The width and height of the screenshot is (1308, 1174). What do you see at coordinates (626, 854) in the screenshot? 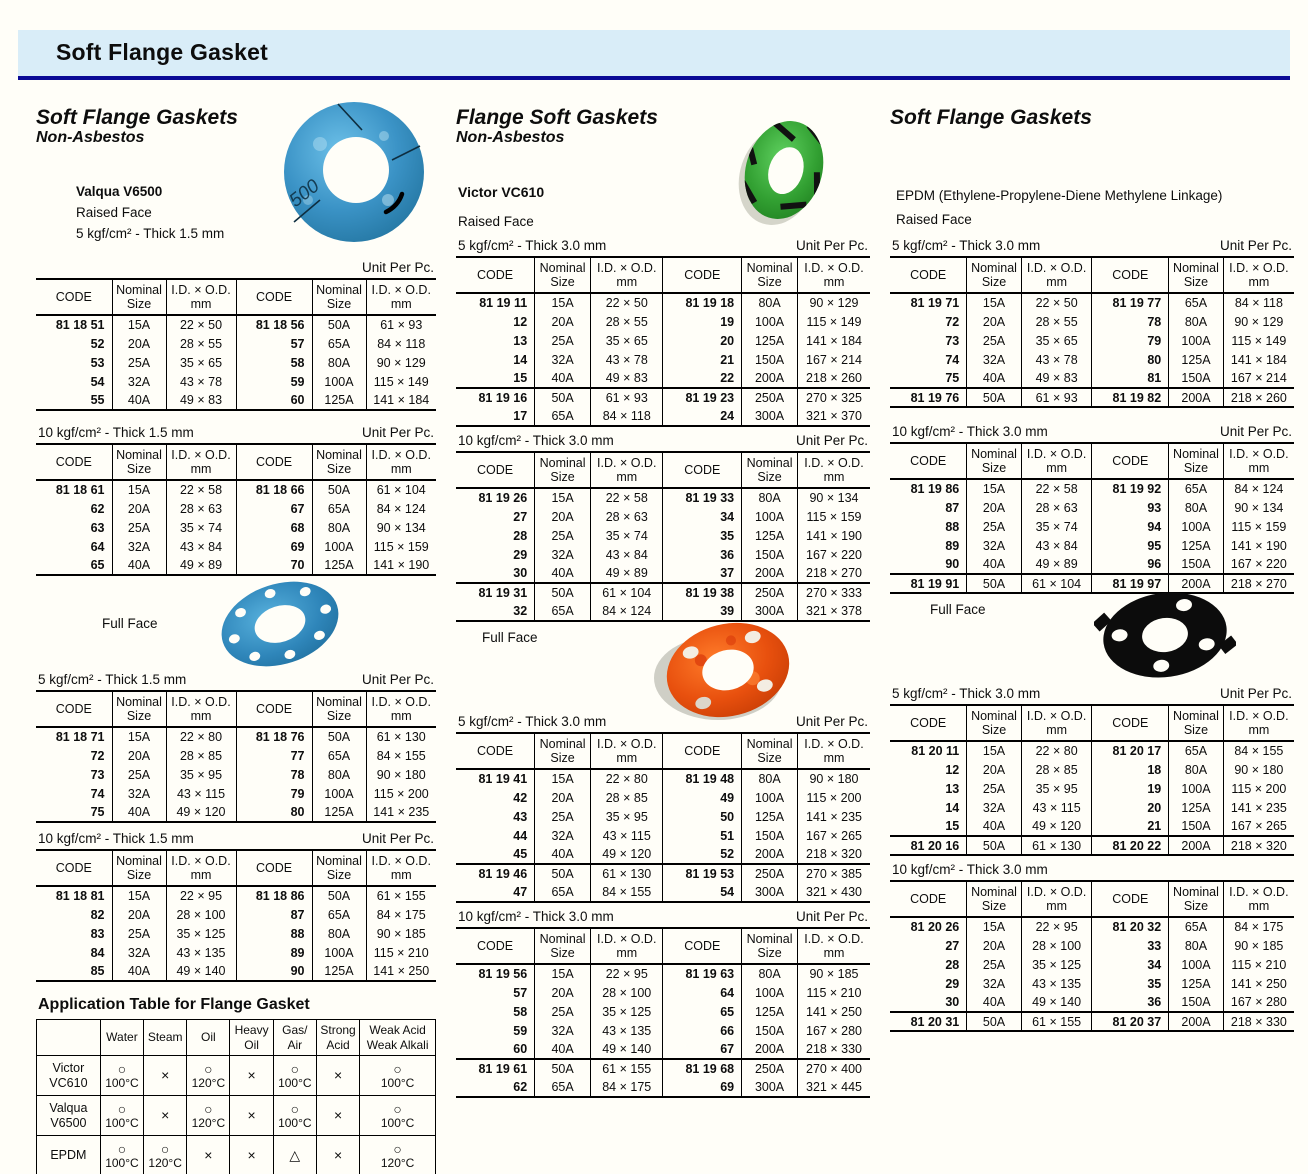
I see `dim-cell: 49 × 120` at bounding box center [626, 854].